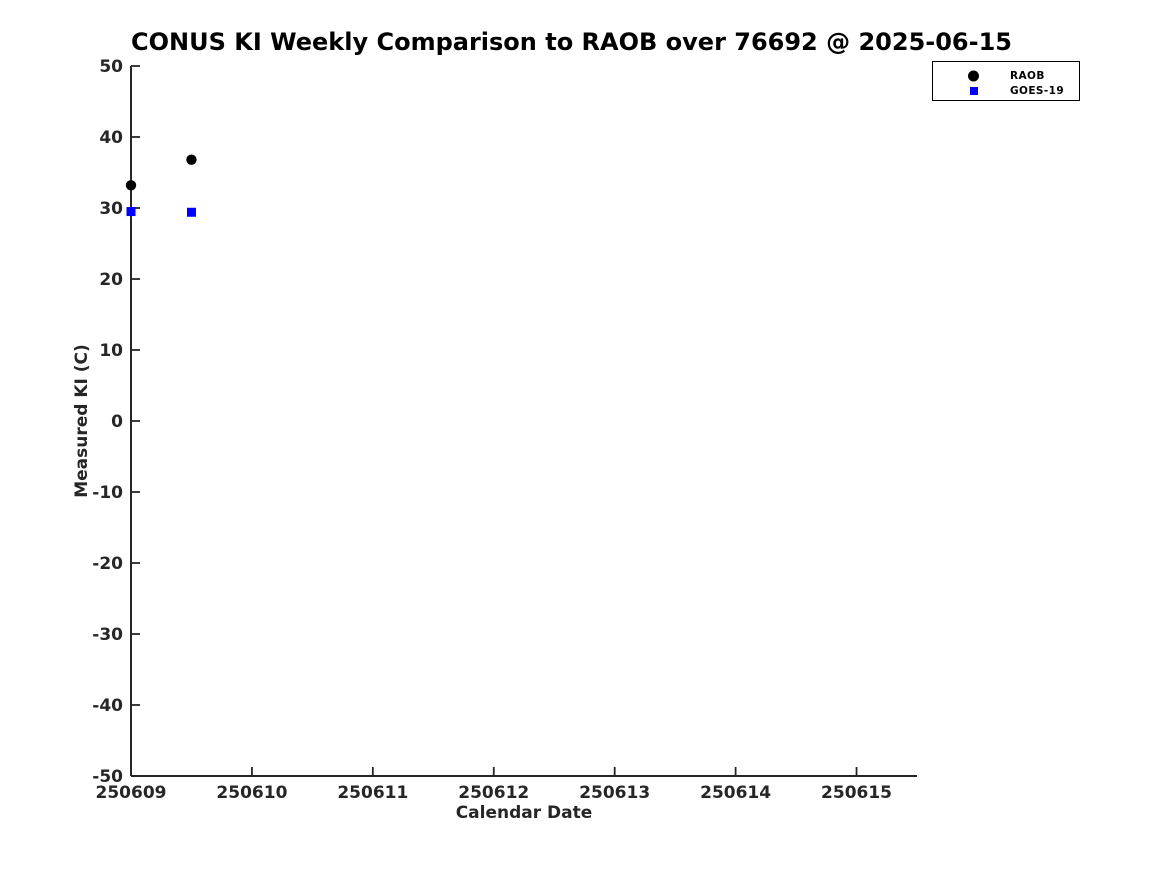  Describe the element at coordinates (1006, 90) in the screenshot. I see `legend-item-goes19: GOES-19` at that location.